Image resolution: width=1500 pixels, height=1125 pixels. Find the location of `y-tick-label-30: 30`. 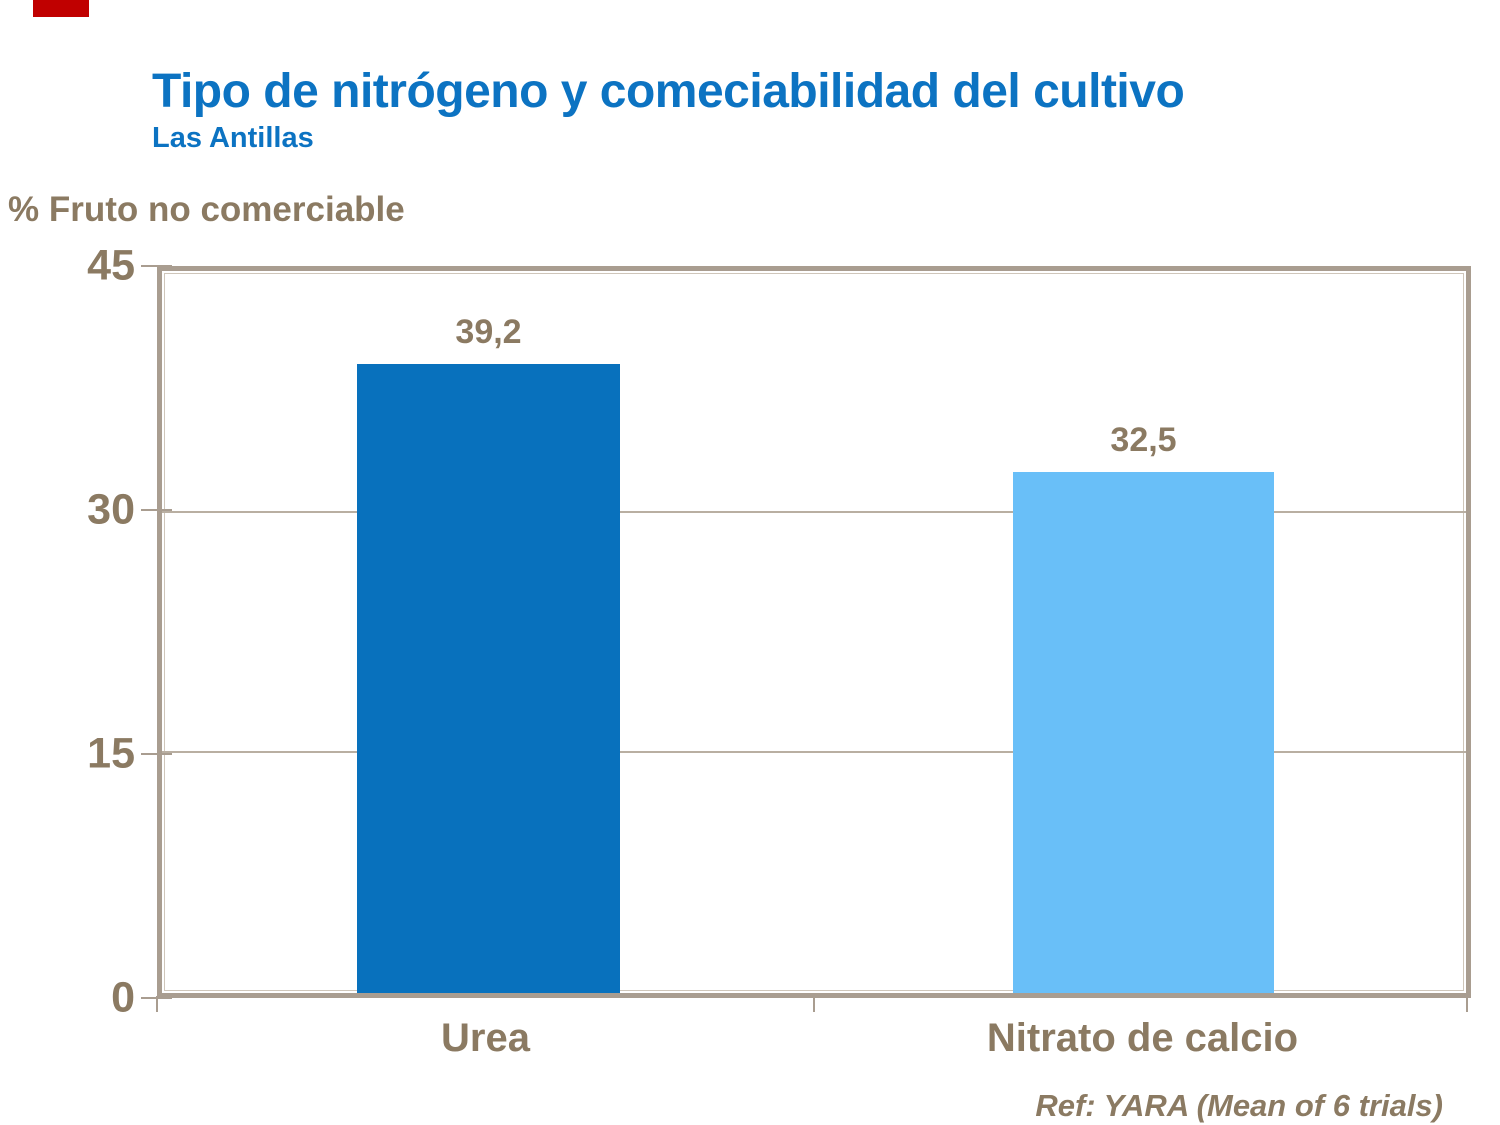

y-tick-label-30: 30 is located at coordinates (111, 509).